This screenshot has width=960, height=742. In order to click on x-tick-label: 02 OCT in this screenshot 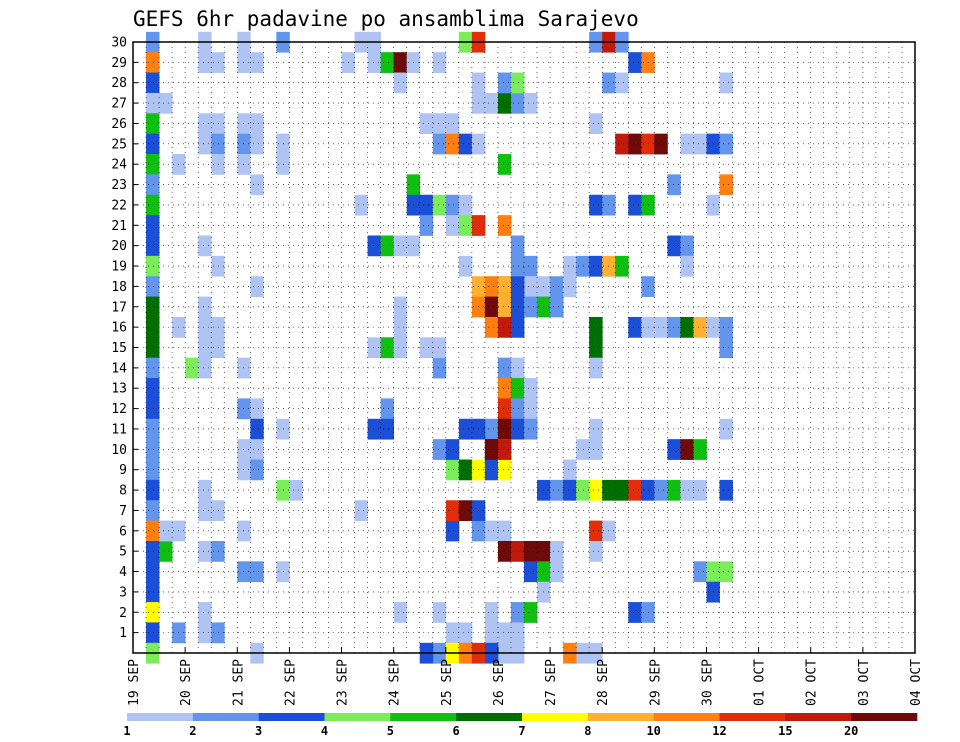, I will do `click(812, 682)`.